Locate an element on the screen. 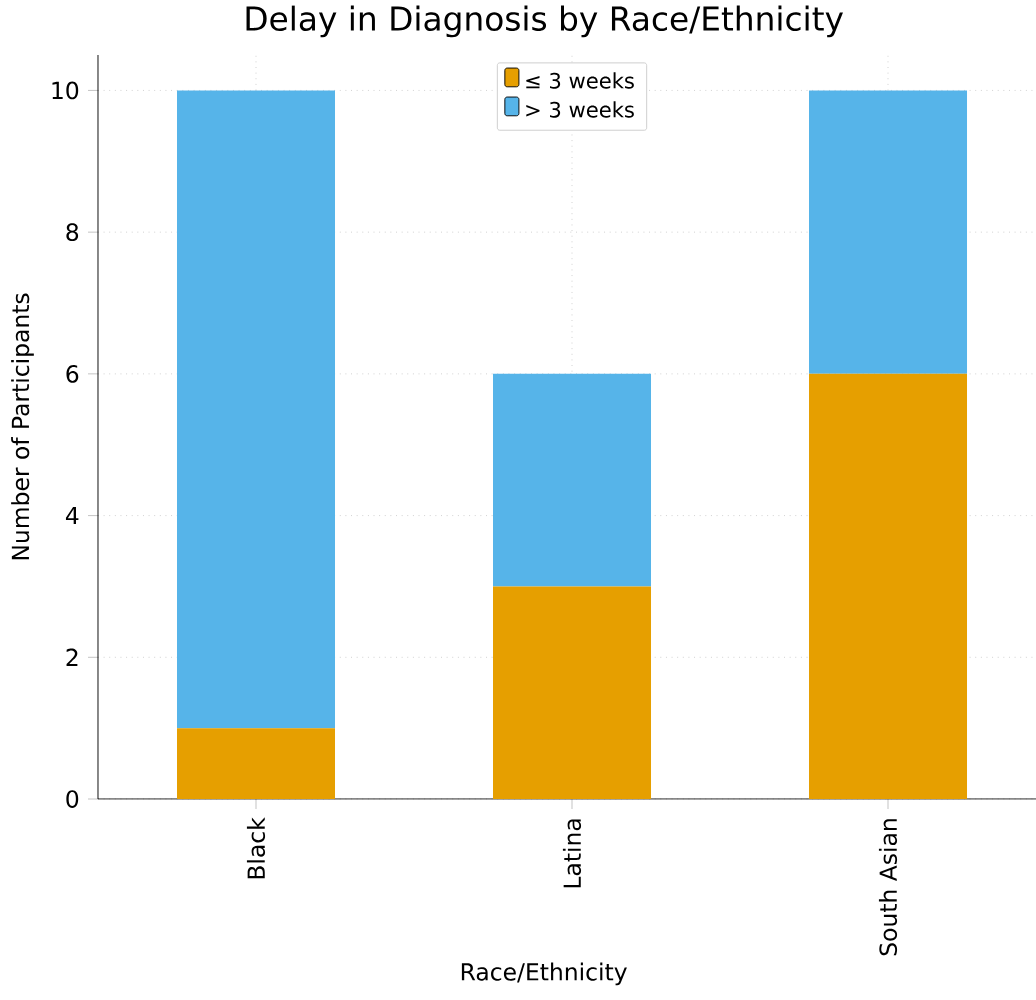 The height and width of the screenshot is (1000, 1036). x-axis-title: Race/Ethnicity is located at coordinates (544, 974).